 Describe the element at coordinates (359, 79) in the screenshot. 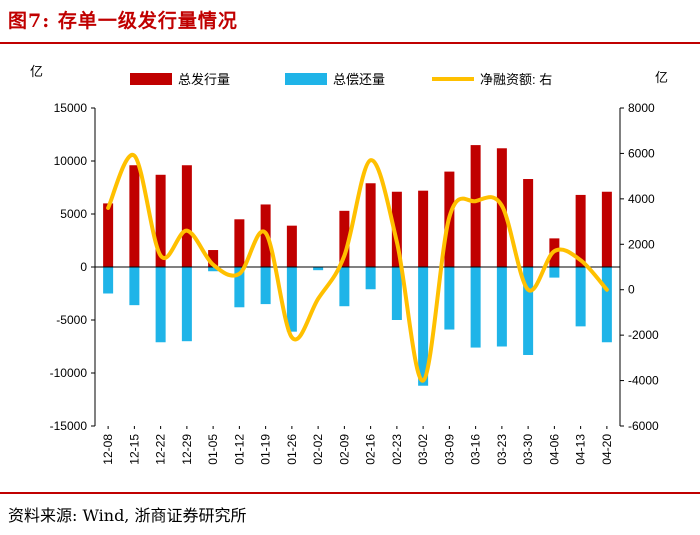

I see `legend-label: 总偿还量` at that location.